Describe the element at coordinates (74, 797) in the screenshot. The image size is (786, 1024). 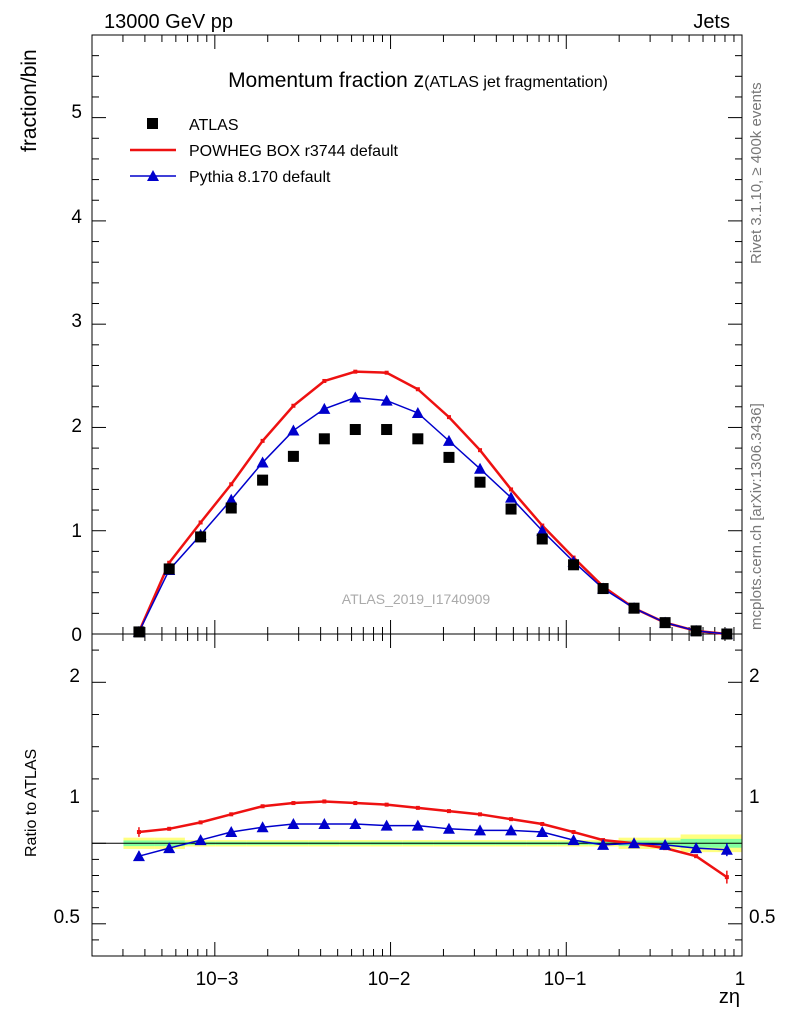
I see `ratio-tick-label-1: 1` at that location.